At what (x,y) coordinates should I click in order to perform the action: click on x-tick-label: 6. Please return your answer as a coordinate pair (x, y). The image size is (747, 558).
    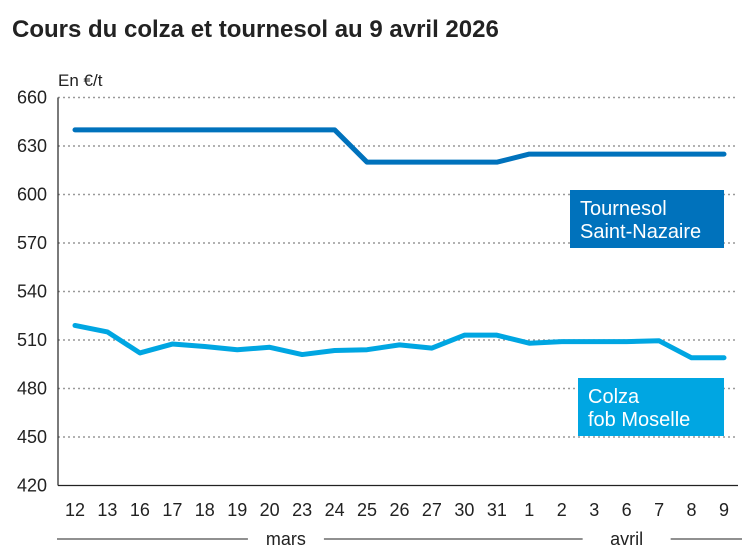
    Looking at the image, I should click on (627, 510).